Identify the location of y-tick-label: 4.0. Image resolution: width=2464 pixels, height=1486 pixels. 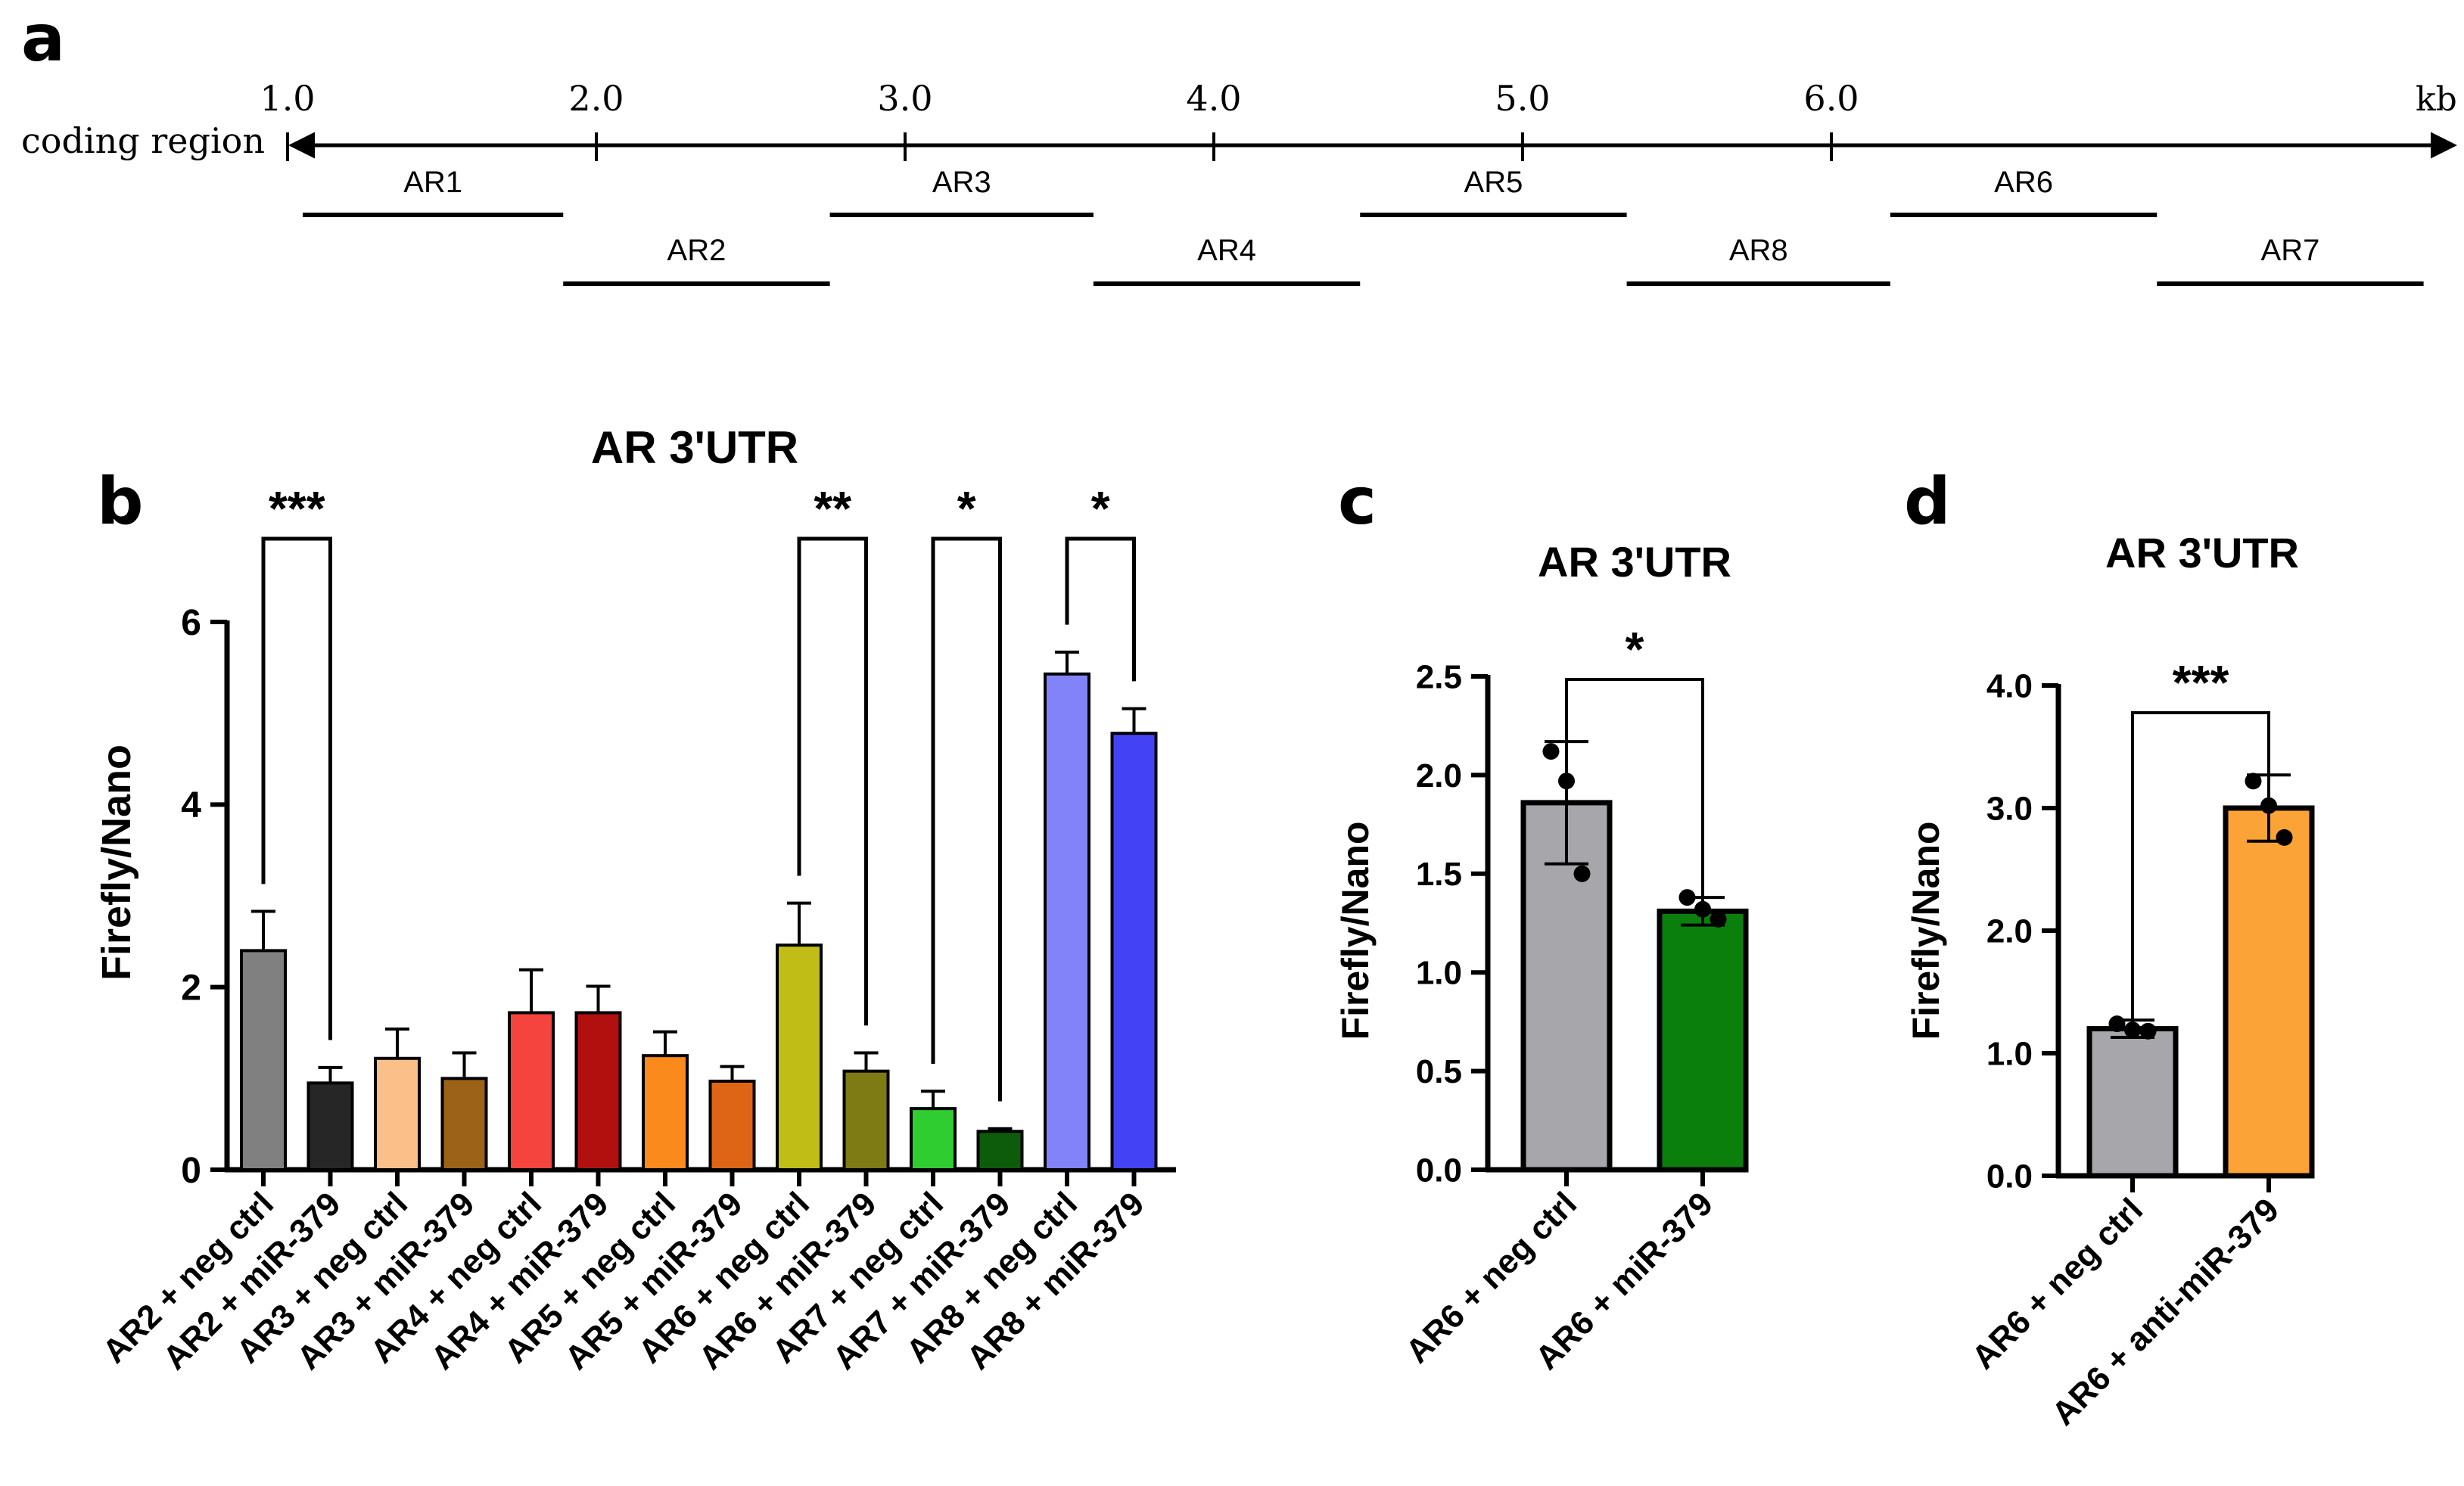
(2009, 685).